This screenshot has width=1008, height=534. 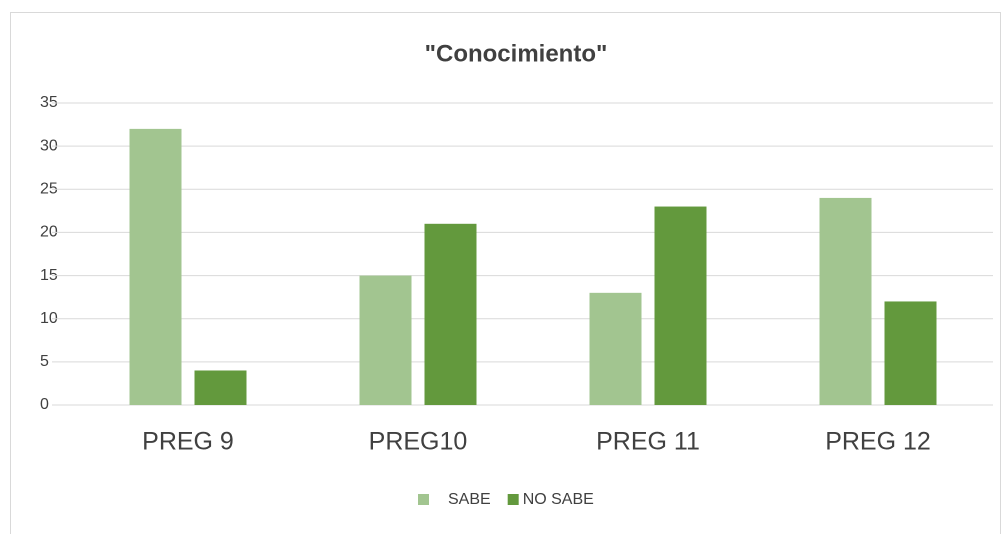 I want to click on x-tick-label: PREG 9, so click(x=188, y=442).